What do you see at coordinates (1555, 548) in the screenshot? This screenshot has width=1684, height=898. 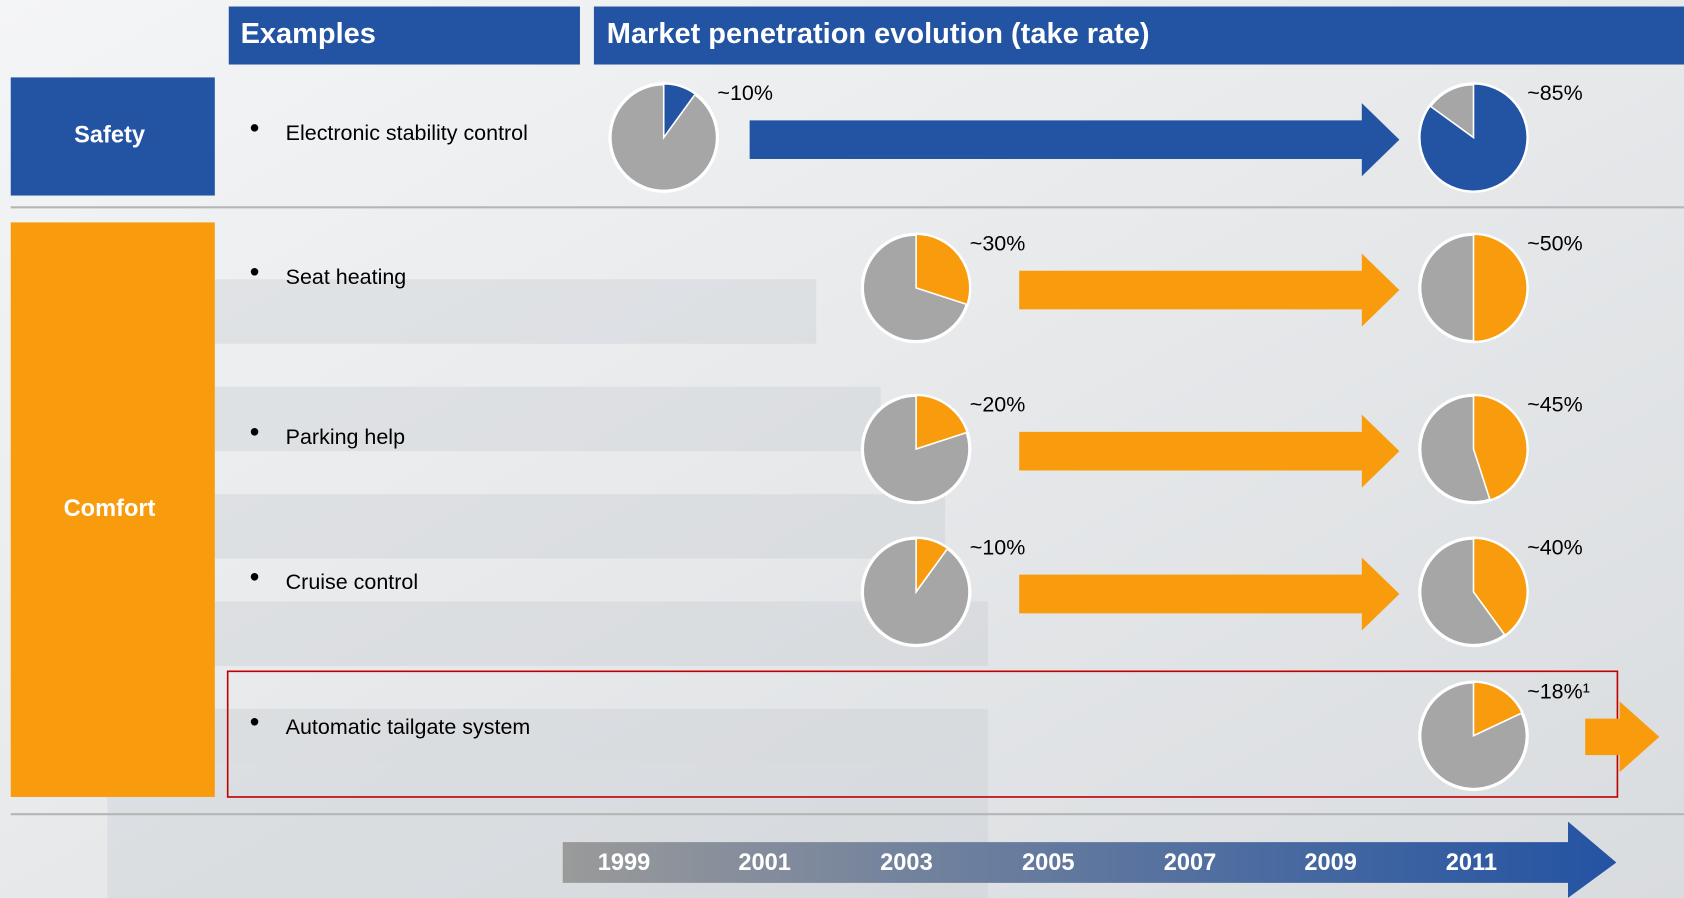 I see `pie-label: ~40%` at bounding box center [1555, 548].